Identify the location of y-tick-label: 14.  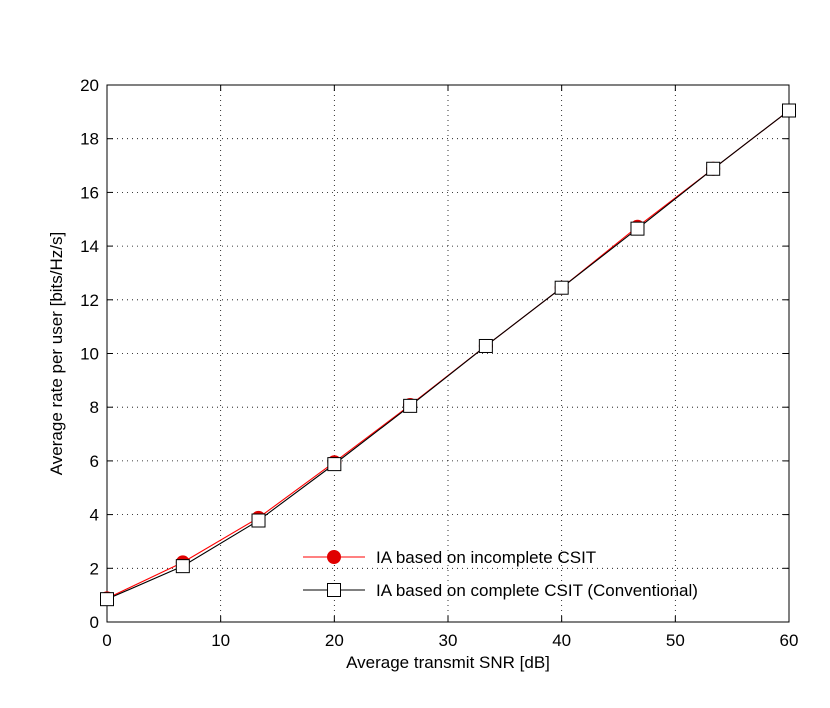
(89, 246).